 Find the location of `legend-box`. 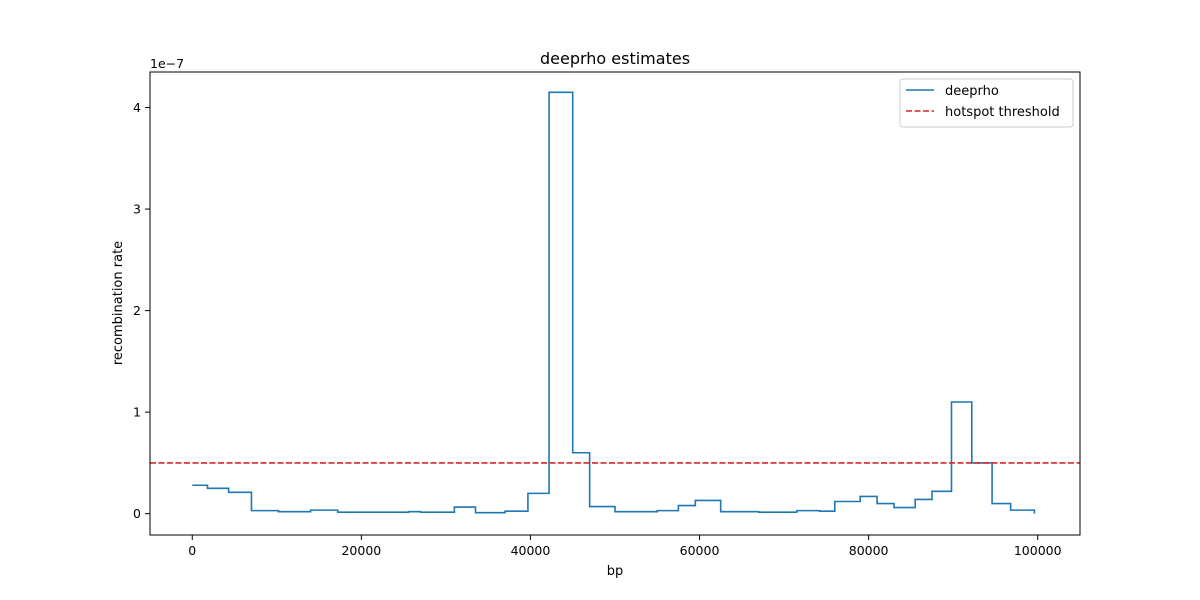

legend-box is located at coordinates (986, 103).